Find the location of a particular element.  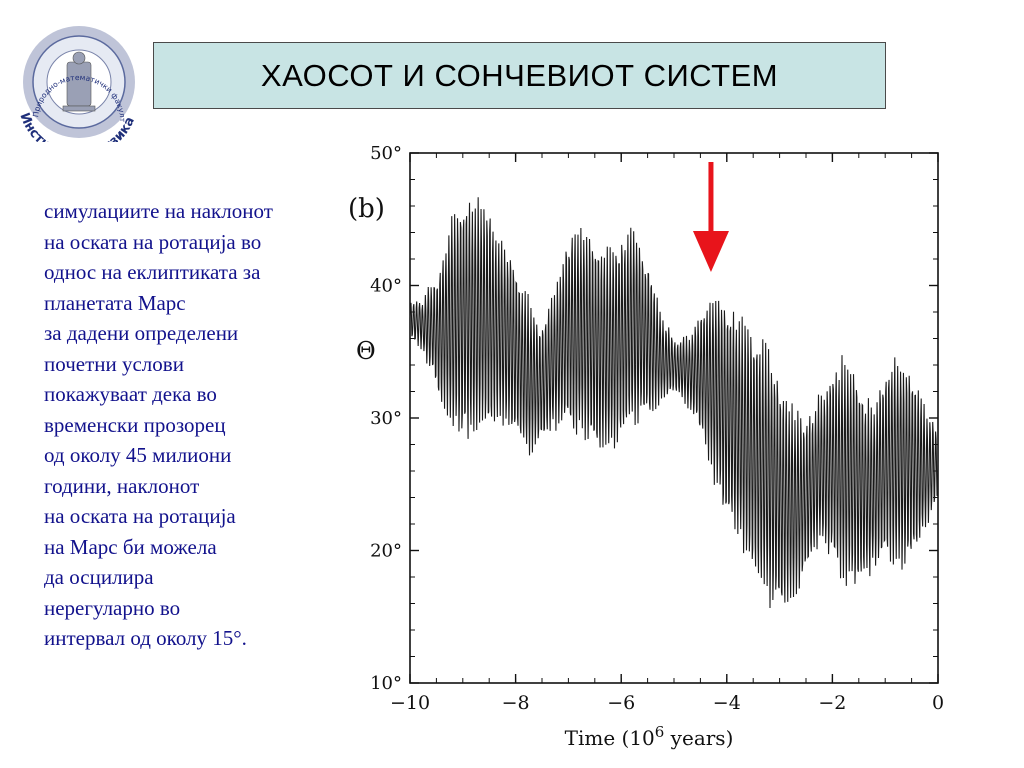

body-line: интервал од околу 15°. is located at coordinates (145, 638).